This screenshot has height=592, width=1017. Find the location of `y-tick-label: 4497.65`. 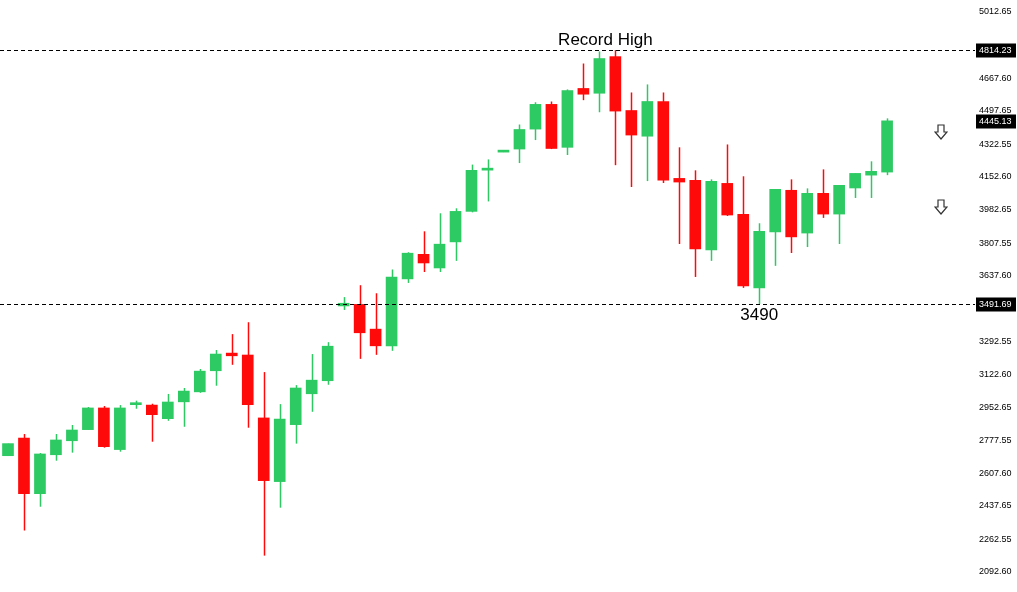

y-tick-label: 4497.65 is located at coordinates (995, 110).